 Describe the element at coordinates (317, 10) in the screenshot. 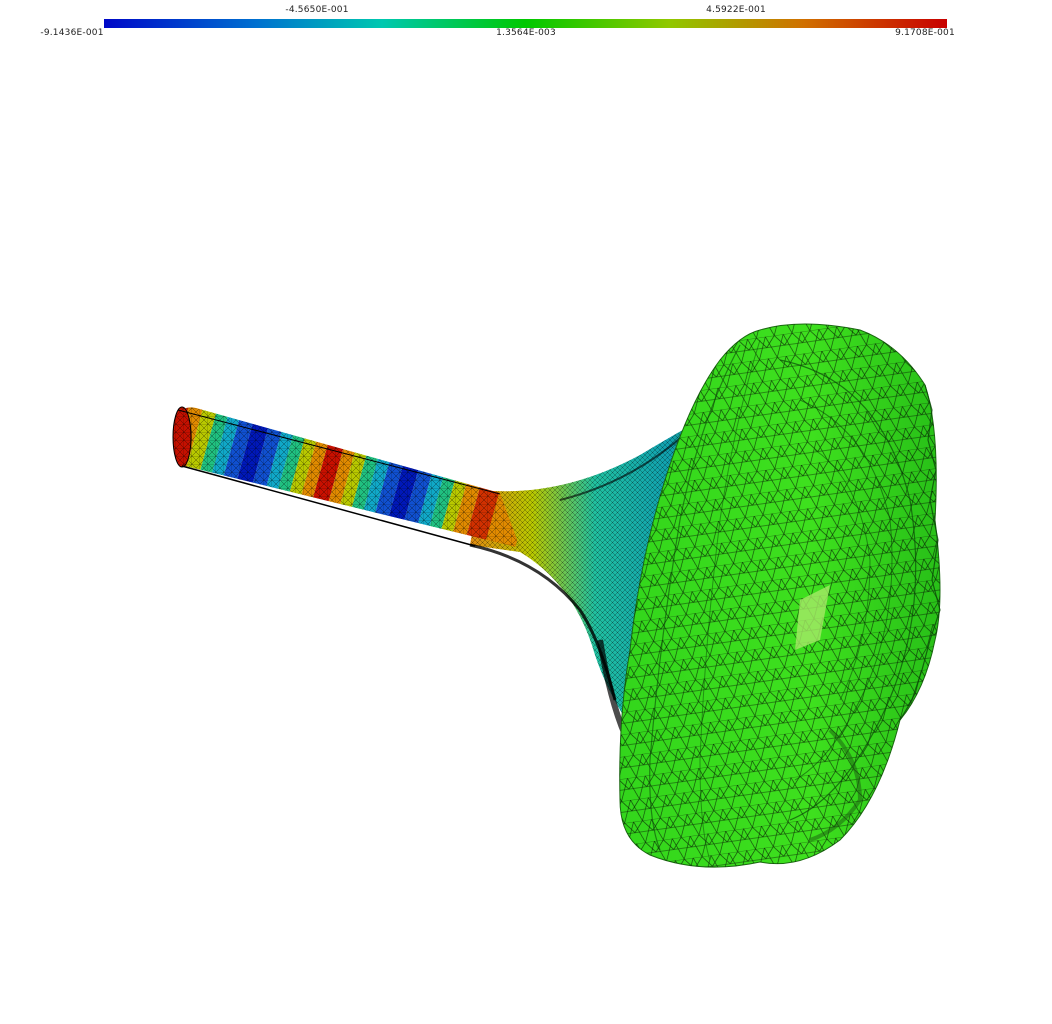

I see `colorbar-top-label-1: -4.5650E-001` at that location.